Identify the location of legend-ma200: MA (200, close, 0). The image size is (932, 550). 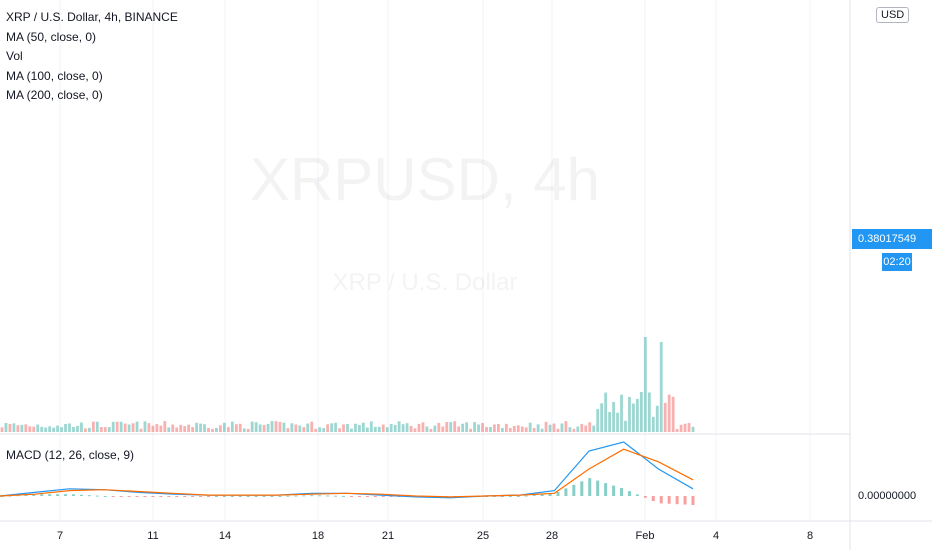
(54, 95).